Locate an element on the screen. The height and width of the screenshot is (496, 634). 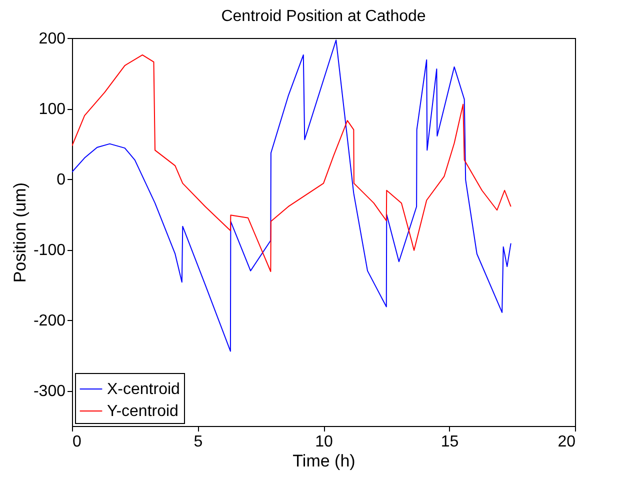
y-tick-label: -200 is located at coordinates (49, 321).